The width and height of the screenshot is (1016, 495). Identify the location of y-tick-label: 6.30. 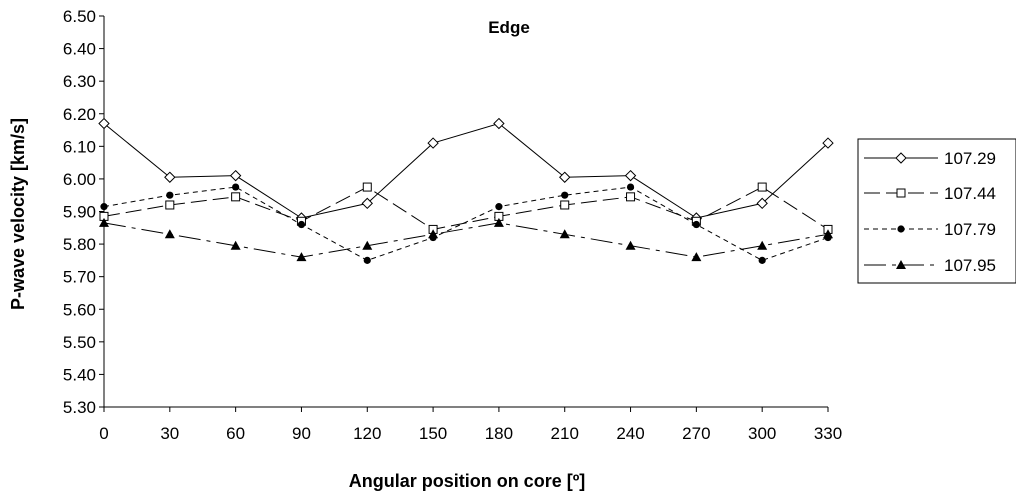
(79, 81).